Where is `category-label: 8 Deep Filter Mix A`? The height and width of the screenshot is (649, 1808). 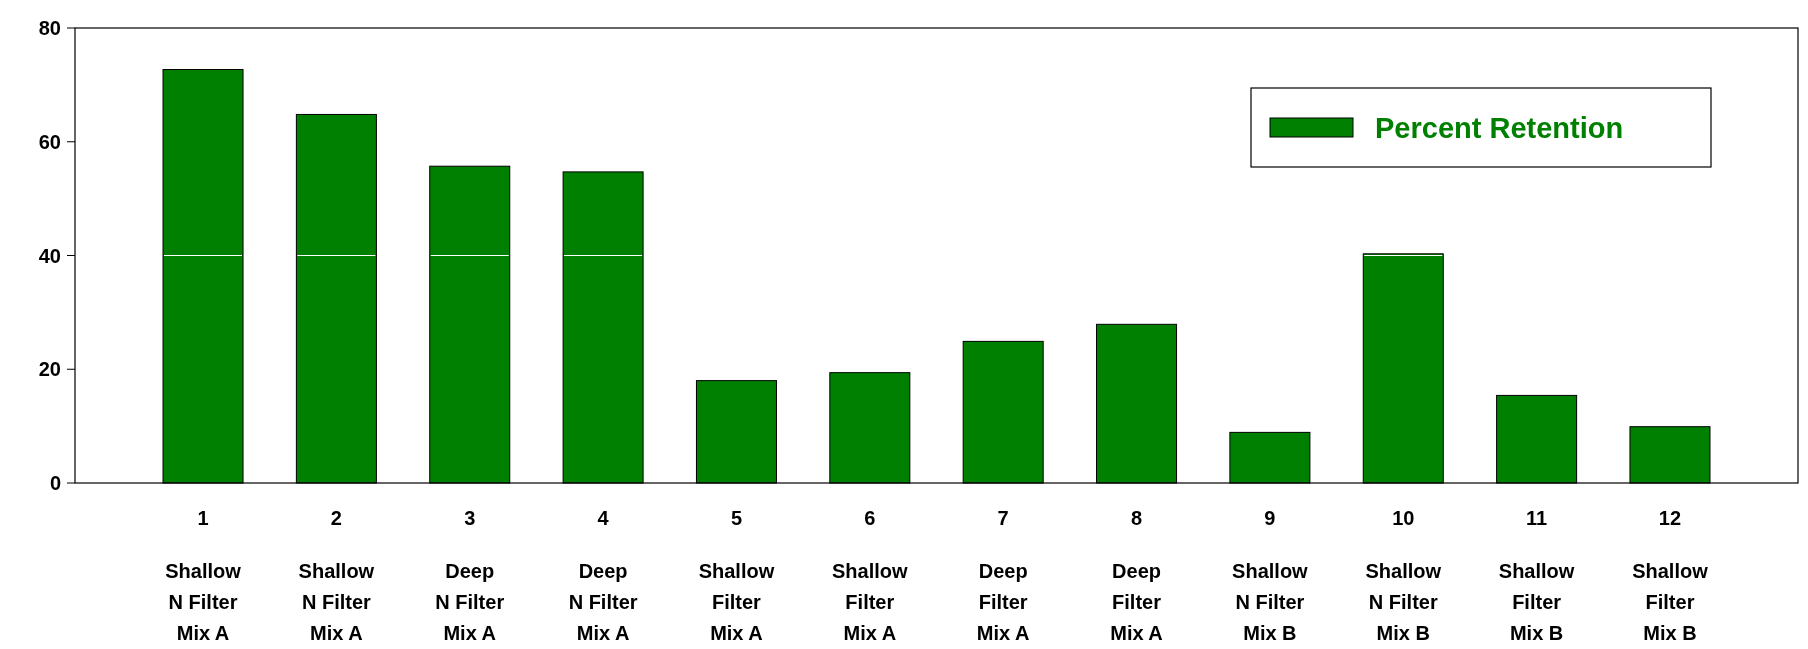 category-label: 8 Deep Filter Mix A is located at coordinates (1136, 575).